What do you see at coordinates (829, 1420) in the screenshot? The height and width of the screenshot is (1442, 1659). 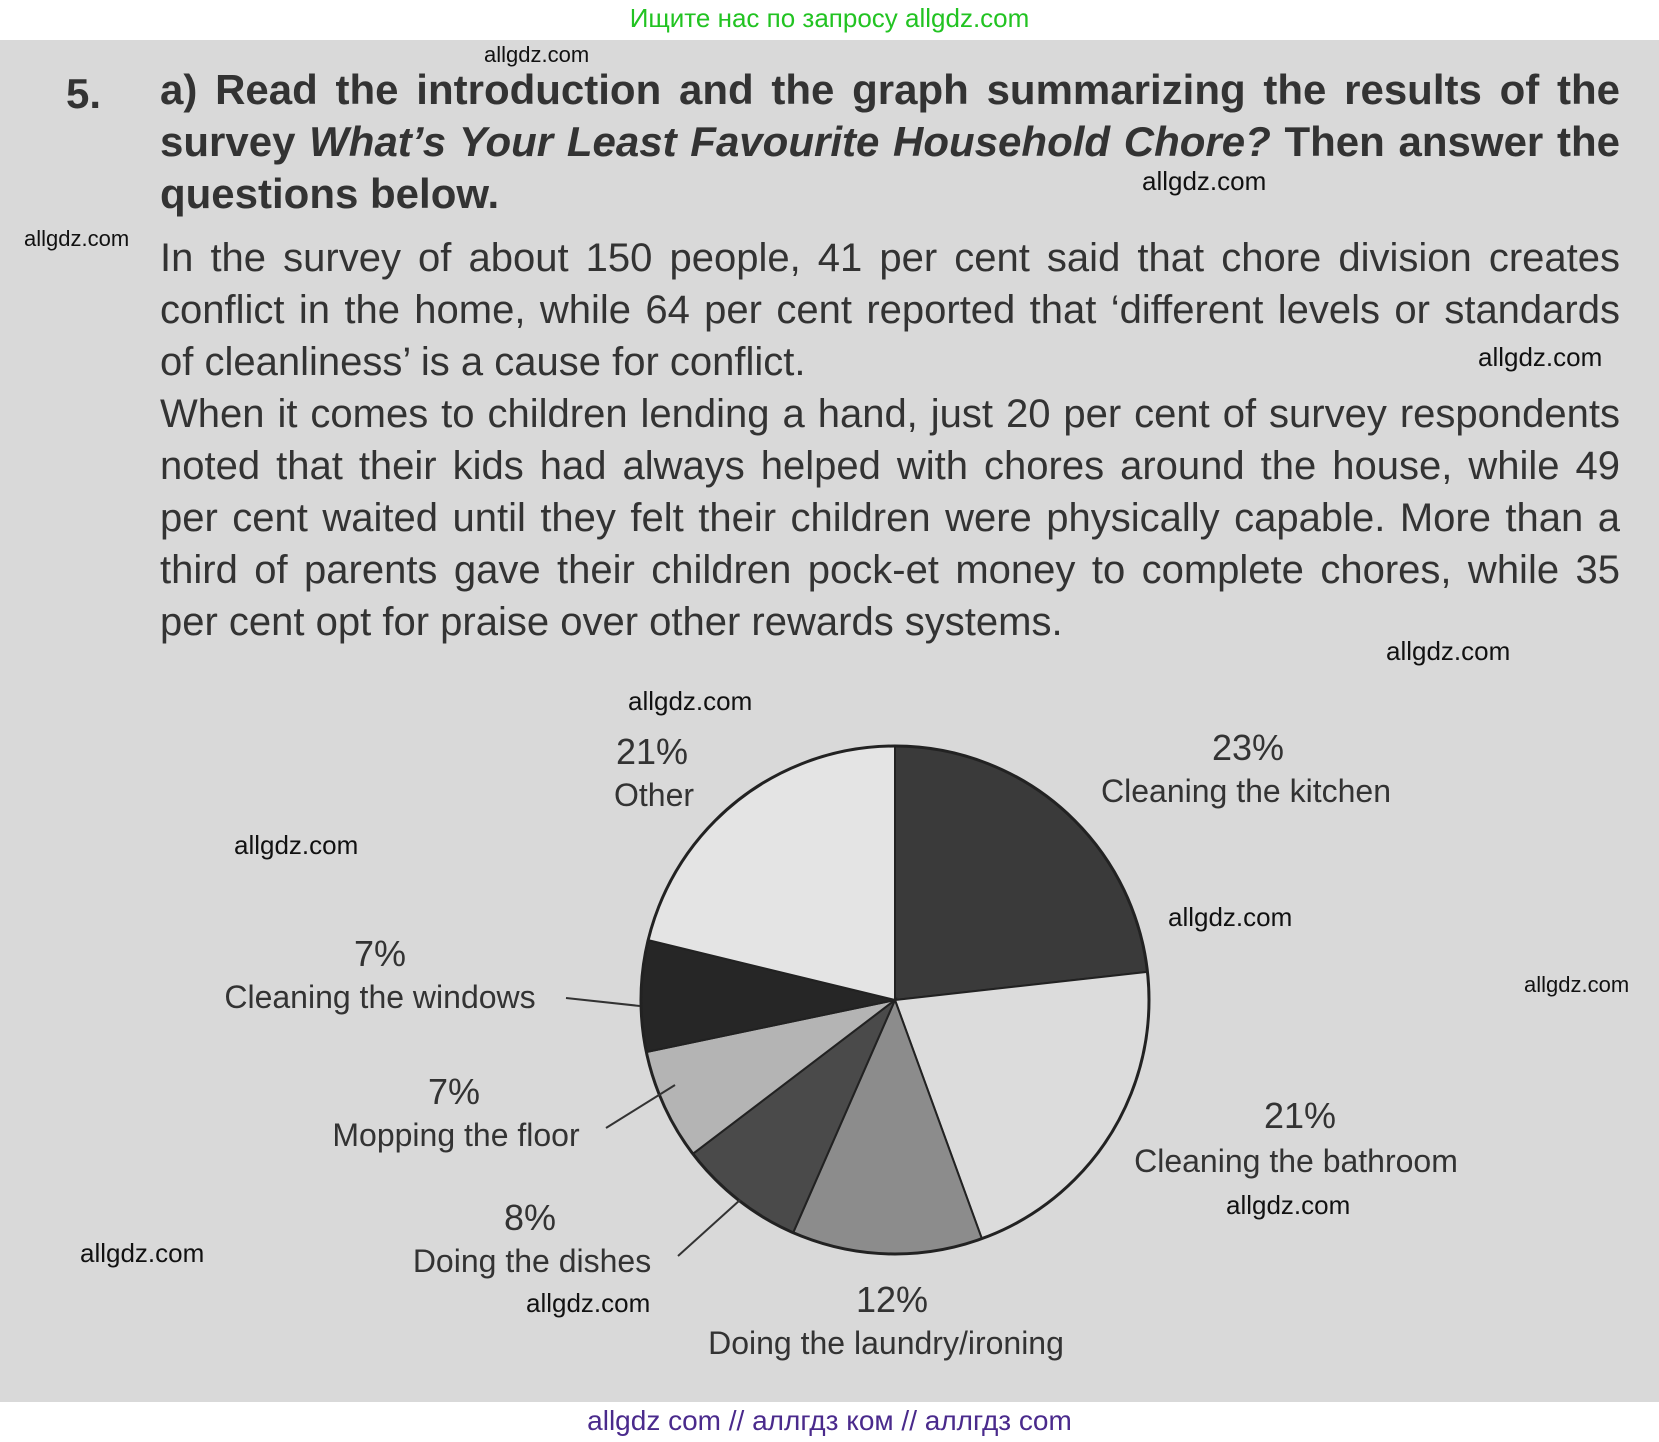 I see `bottom-banner: allgdz com // аллгдз ком // аллгдз com` at bounding box center [829, 1420].